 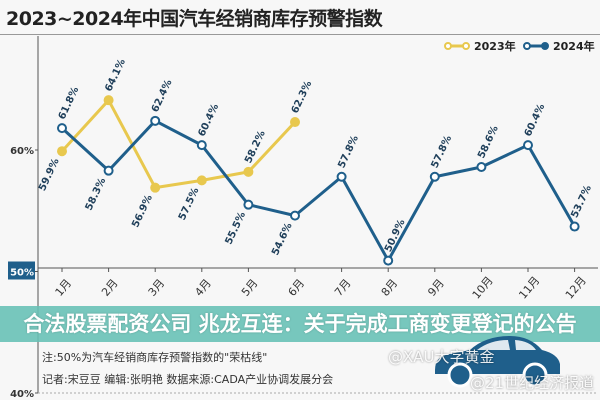 What do you see at coordinates (532, 383) in the screenshot?
I see `watermark-2: @21世纪经济报道` at bounding box center [532, 383].